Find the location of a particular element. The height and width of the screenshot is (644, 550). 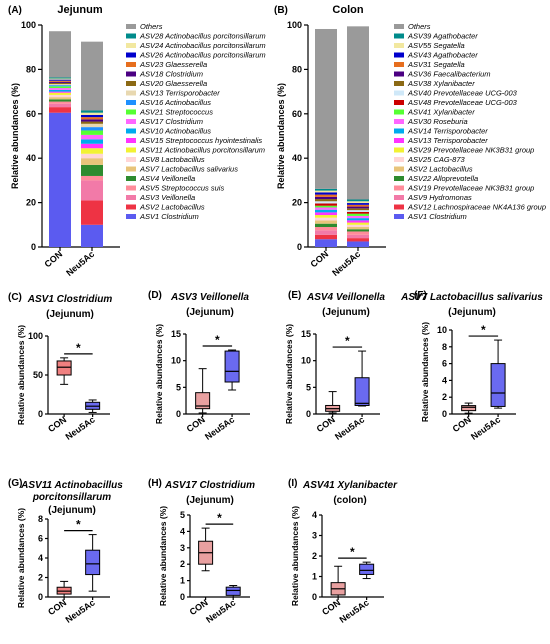

legend-entry: ASV15 Streptococcus hyointestinalis is located at coordinates (200, 140).